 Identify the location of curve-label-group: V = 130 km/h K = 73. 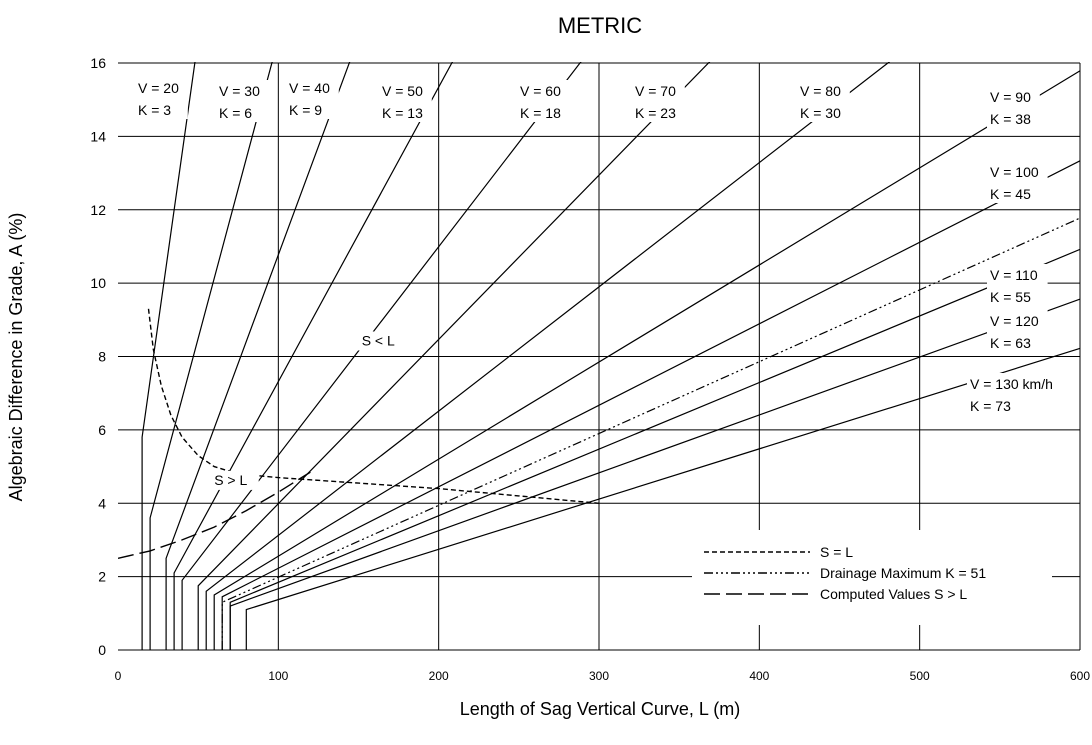
(1017, 394).